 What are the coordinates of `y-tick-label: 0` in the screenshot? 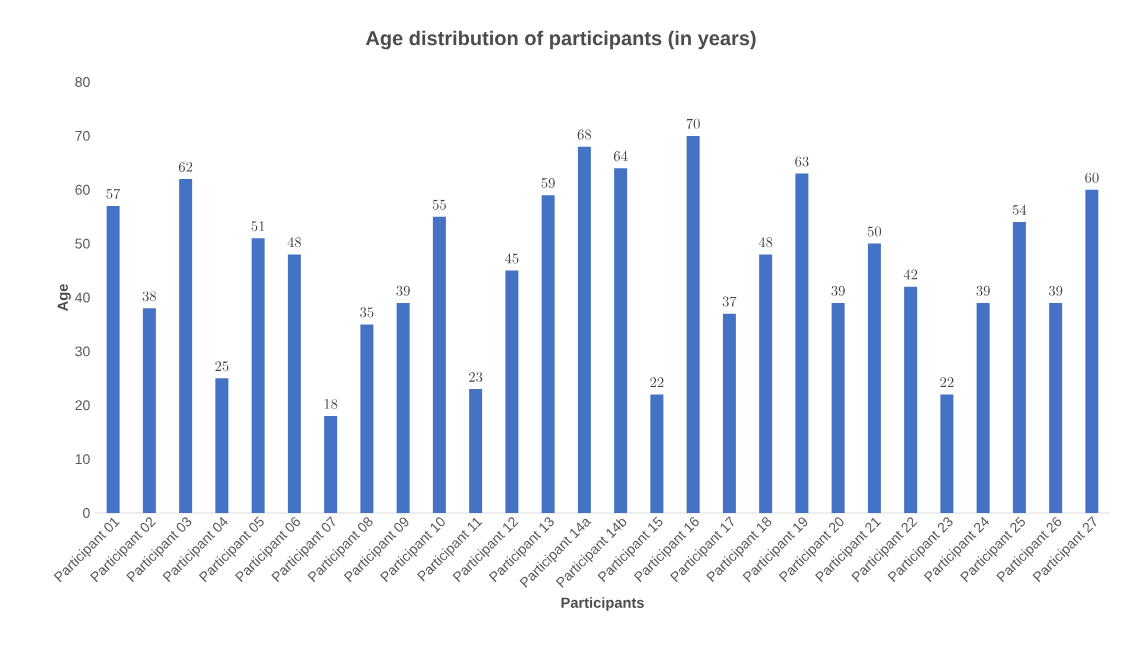 It's located at (86, 513).